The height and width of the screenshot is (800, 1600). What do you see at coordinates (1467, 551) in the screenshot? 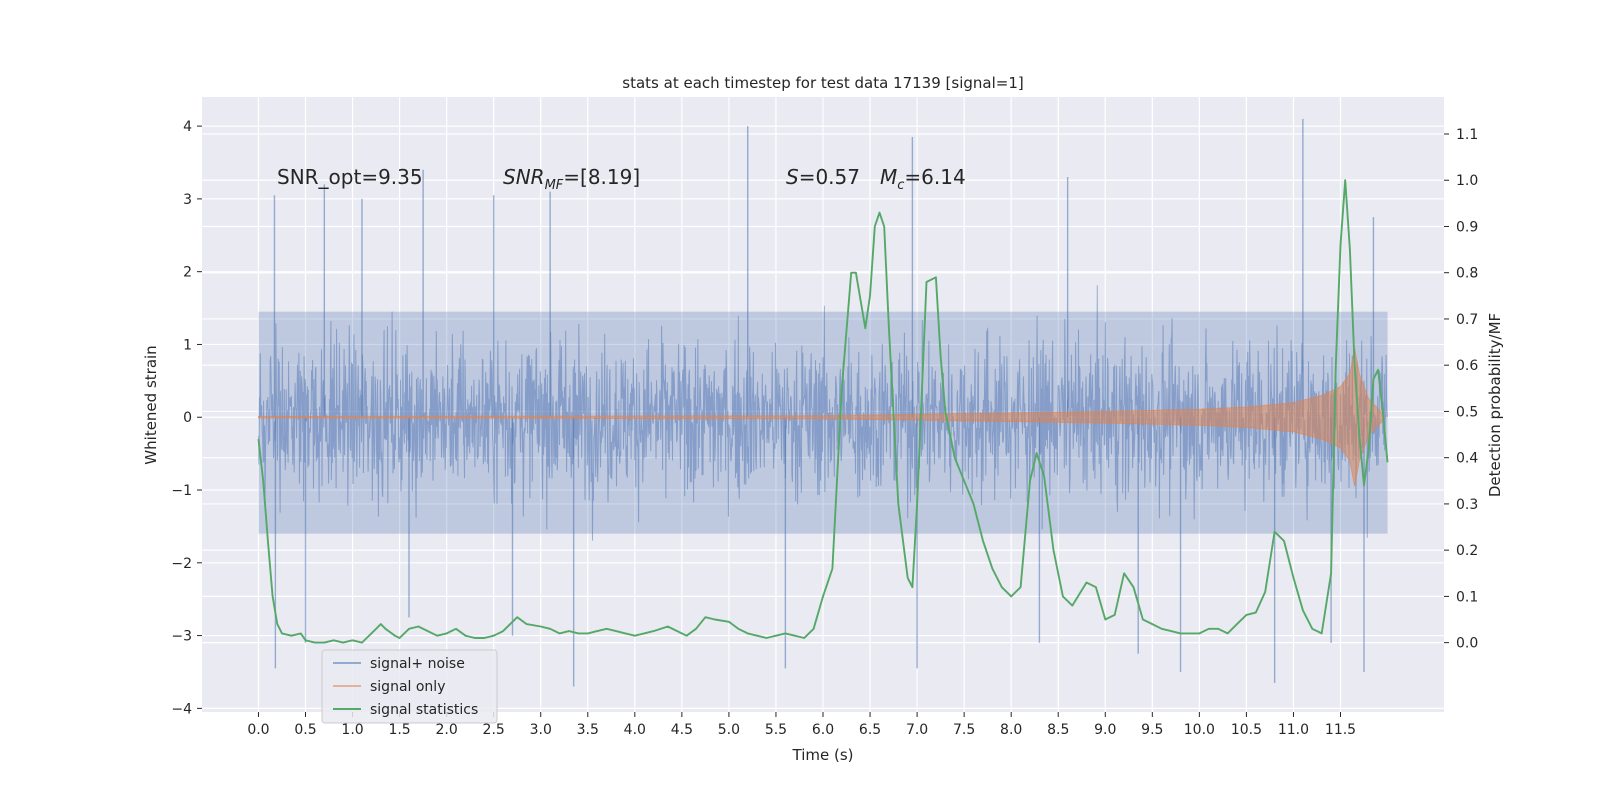
I see `y-right-tick-label: 0.2` at bounding box center [1467, 551].